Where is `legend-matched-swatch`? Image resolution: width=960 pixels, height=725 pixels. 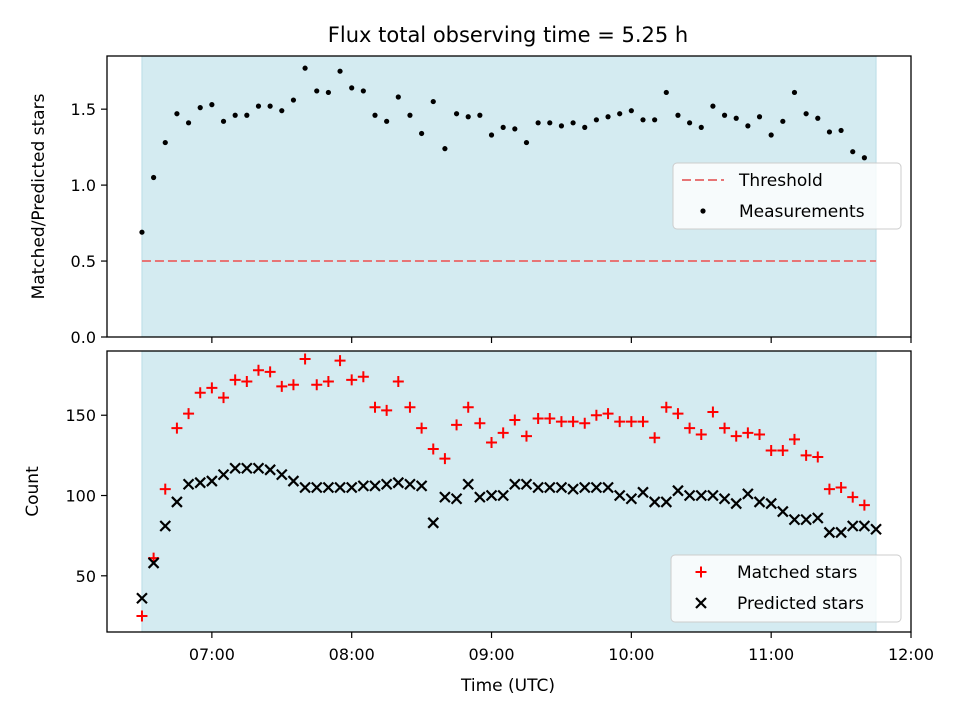 legend-matched-swatch is located at coordinates (701, 572).